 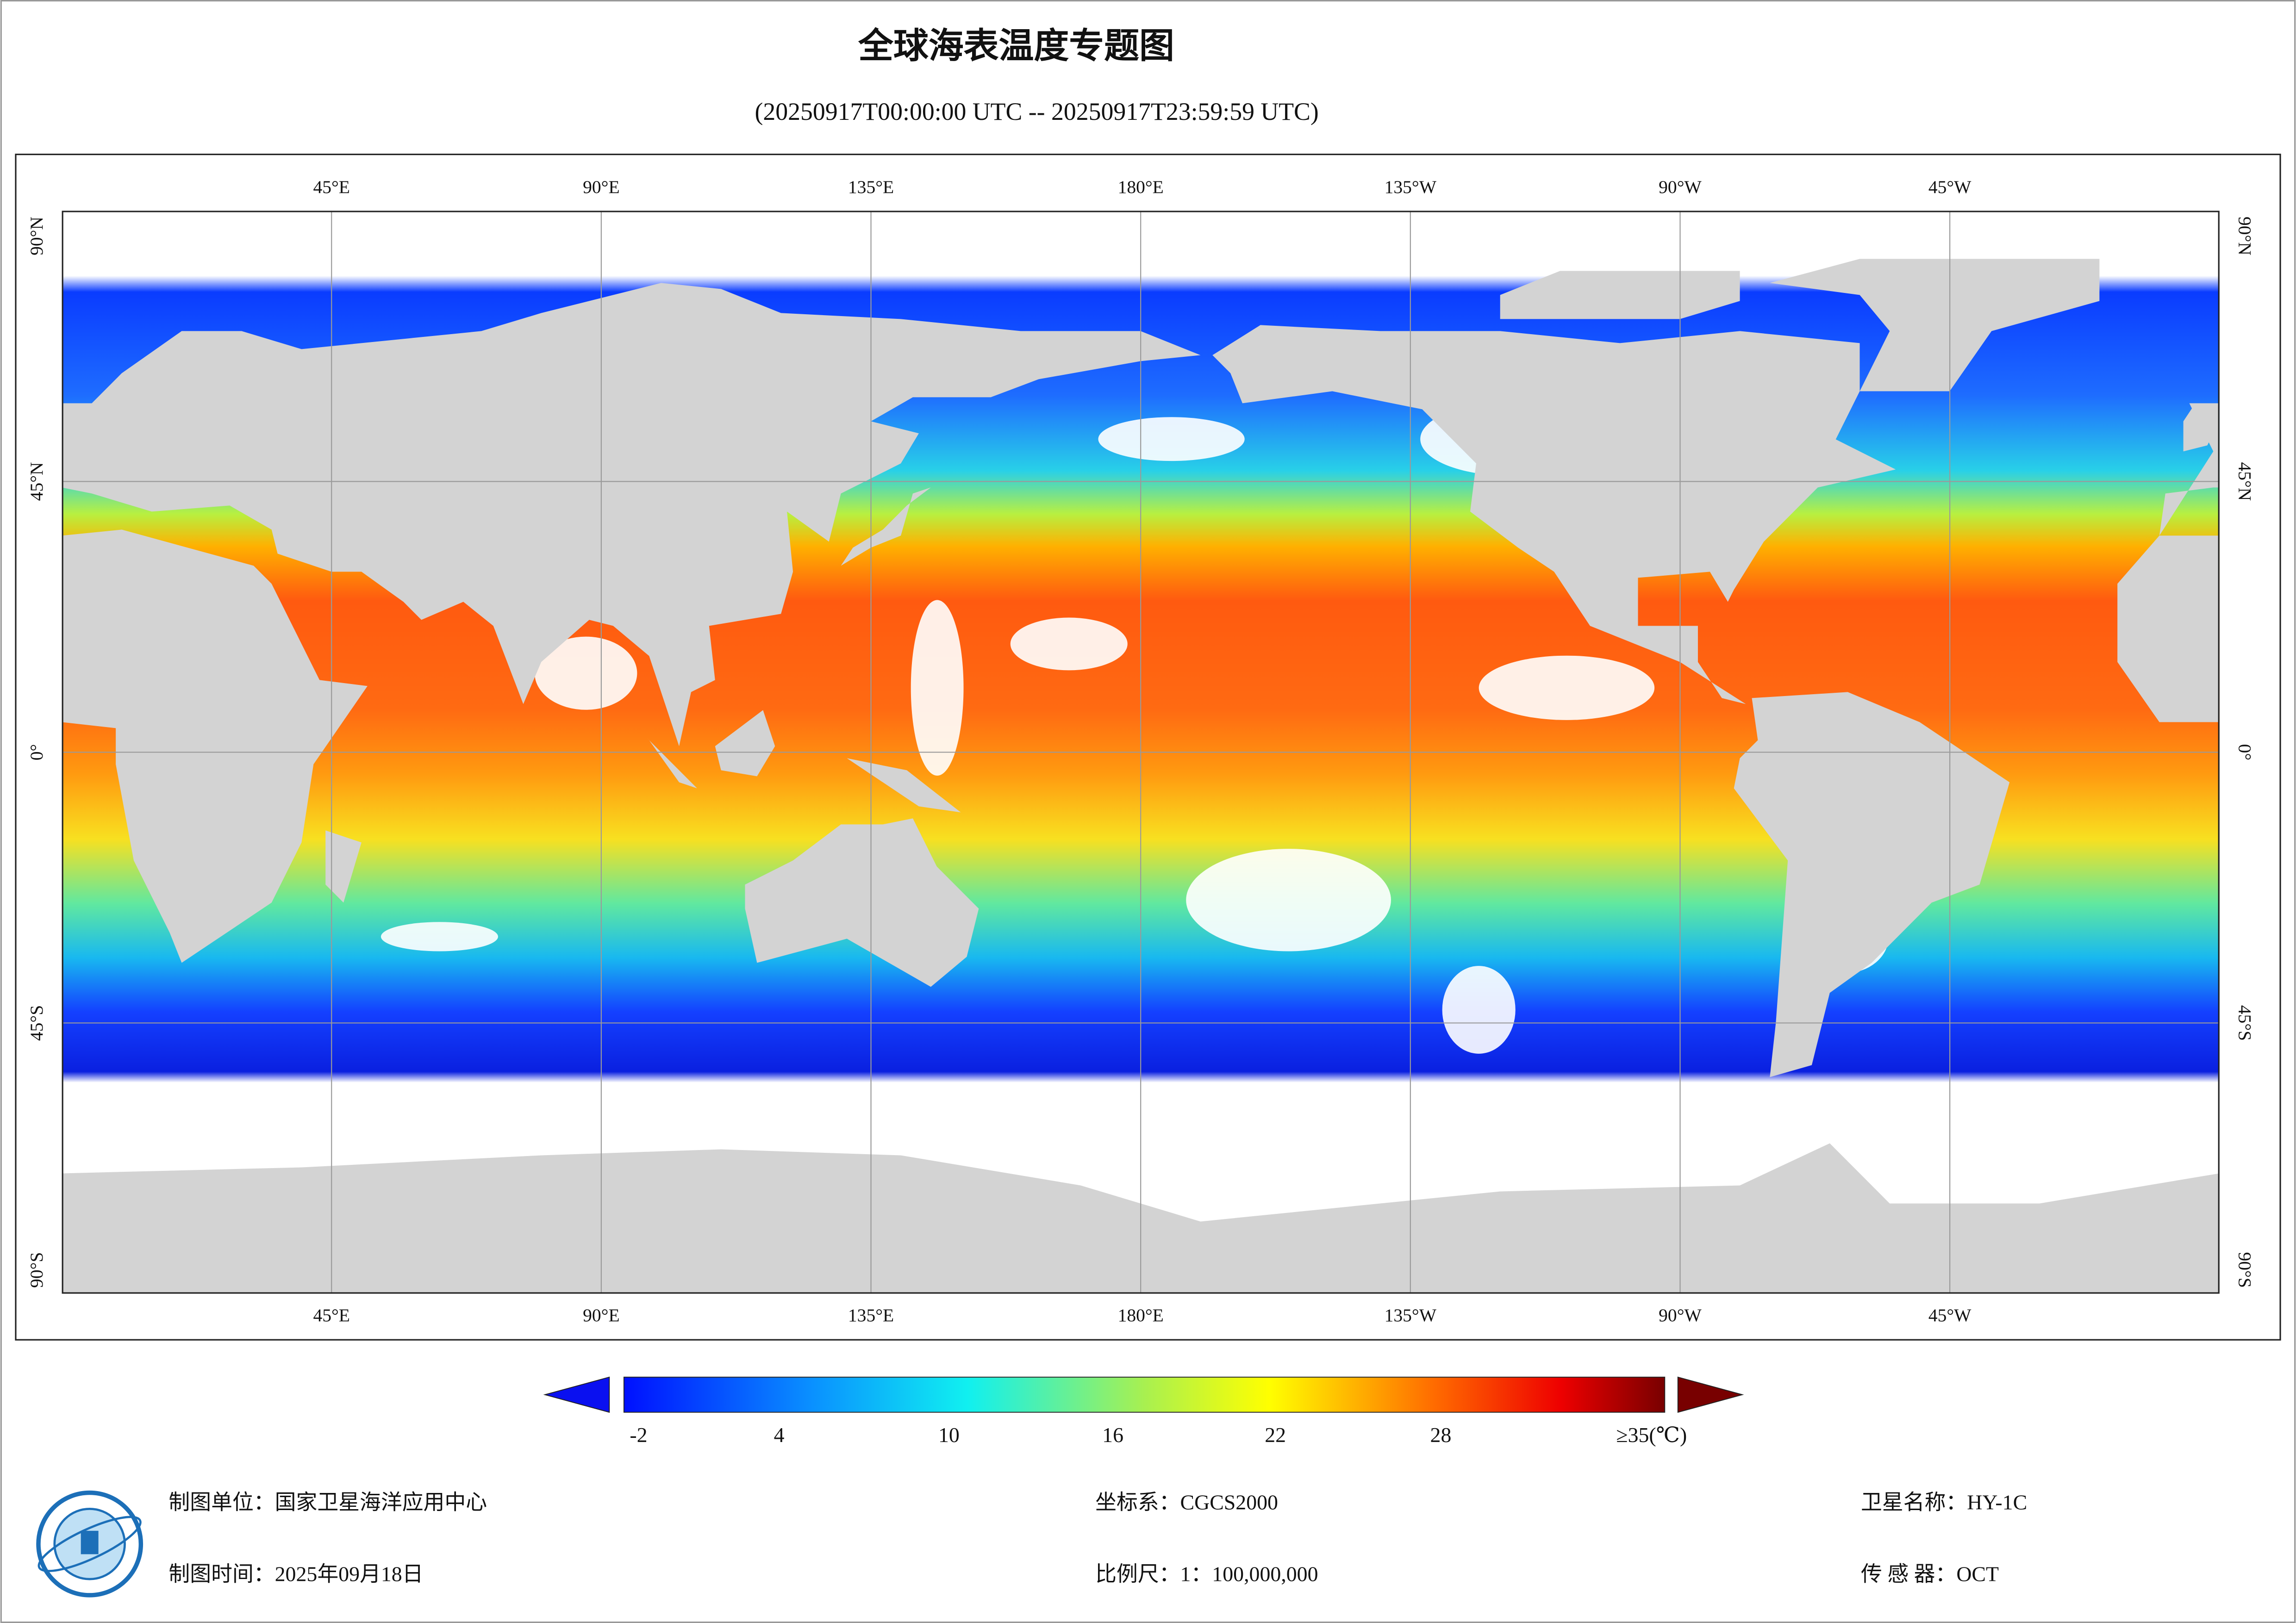 I want to click on lat-label-left: 45°N, so click(x=36, y=481).